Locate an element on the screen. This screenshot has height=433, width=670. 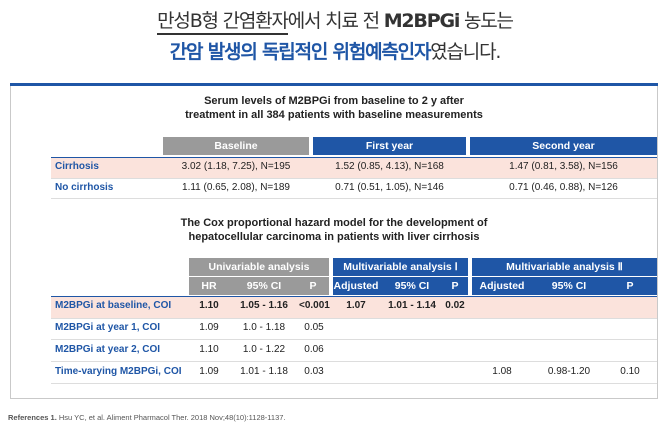
table2-subheader-bg-m2 is located at coordinates (564, 286).